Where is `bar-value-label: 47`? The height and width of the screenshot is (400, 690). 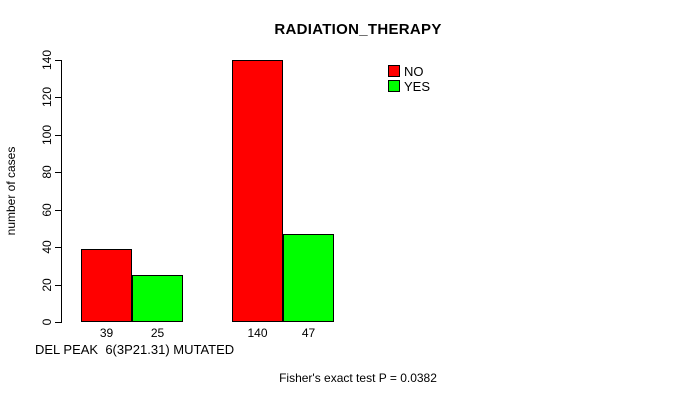
bar-value-label: 47 is located at coordinates (308, 333).